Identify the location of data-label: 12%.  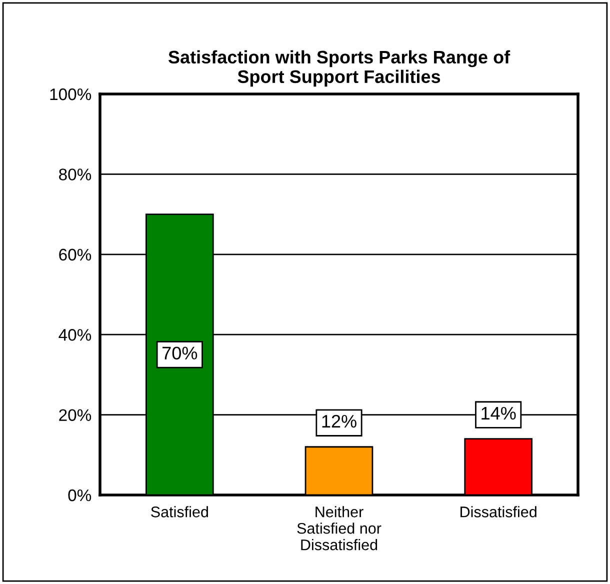
(339, 421).